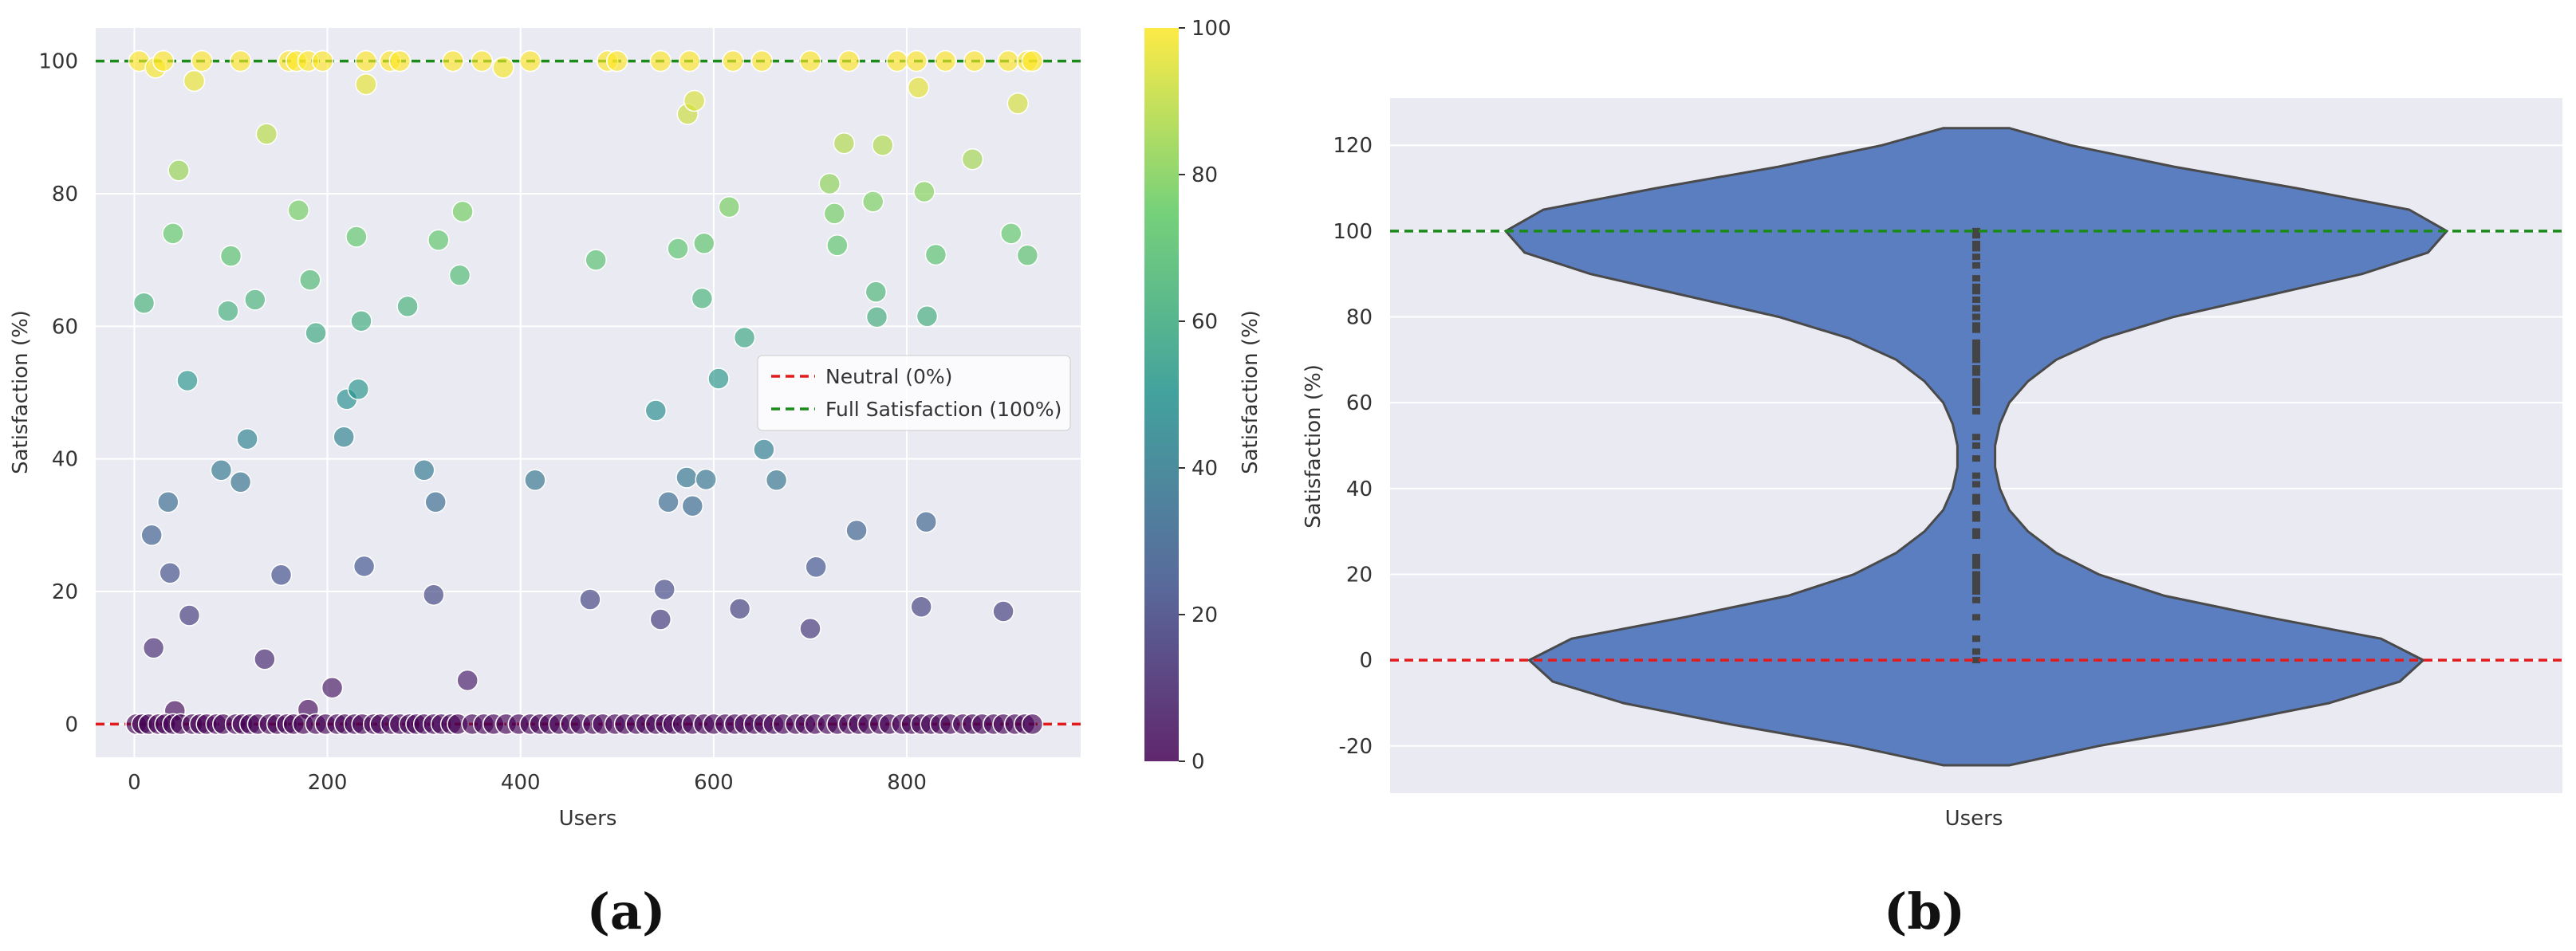  Describe the element at coordinates (1204, 175) in the screenshot. I see `colorbar-tick-label: 80` at that location.